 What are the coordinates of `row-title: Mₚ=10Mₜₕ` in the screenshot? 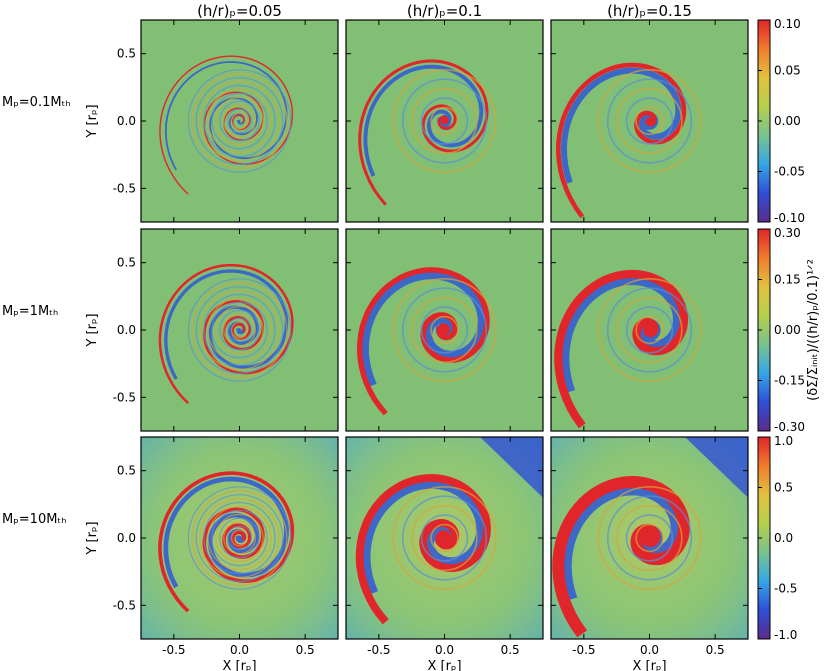 It's located at (34, 519).